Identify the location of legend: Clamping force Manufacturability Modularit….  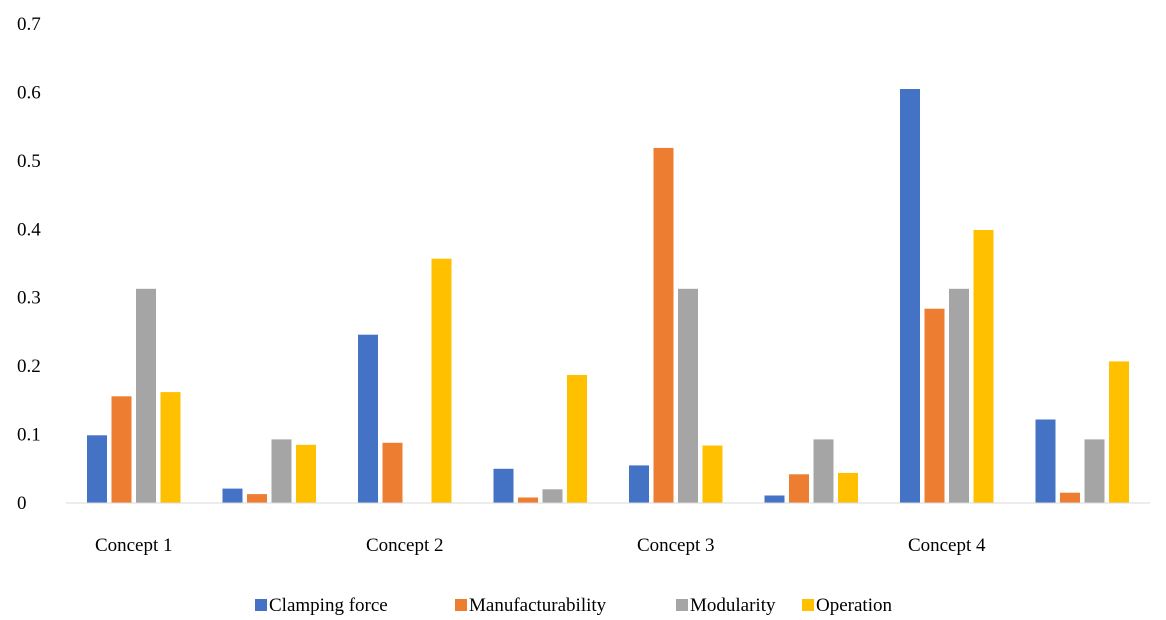
(573, 605).